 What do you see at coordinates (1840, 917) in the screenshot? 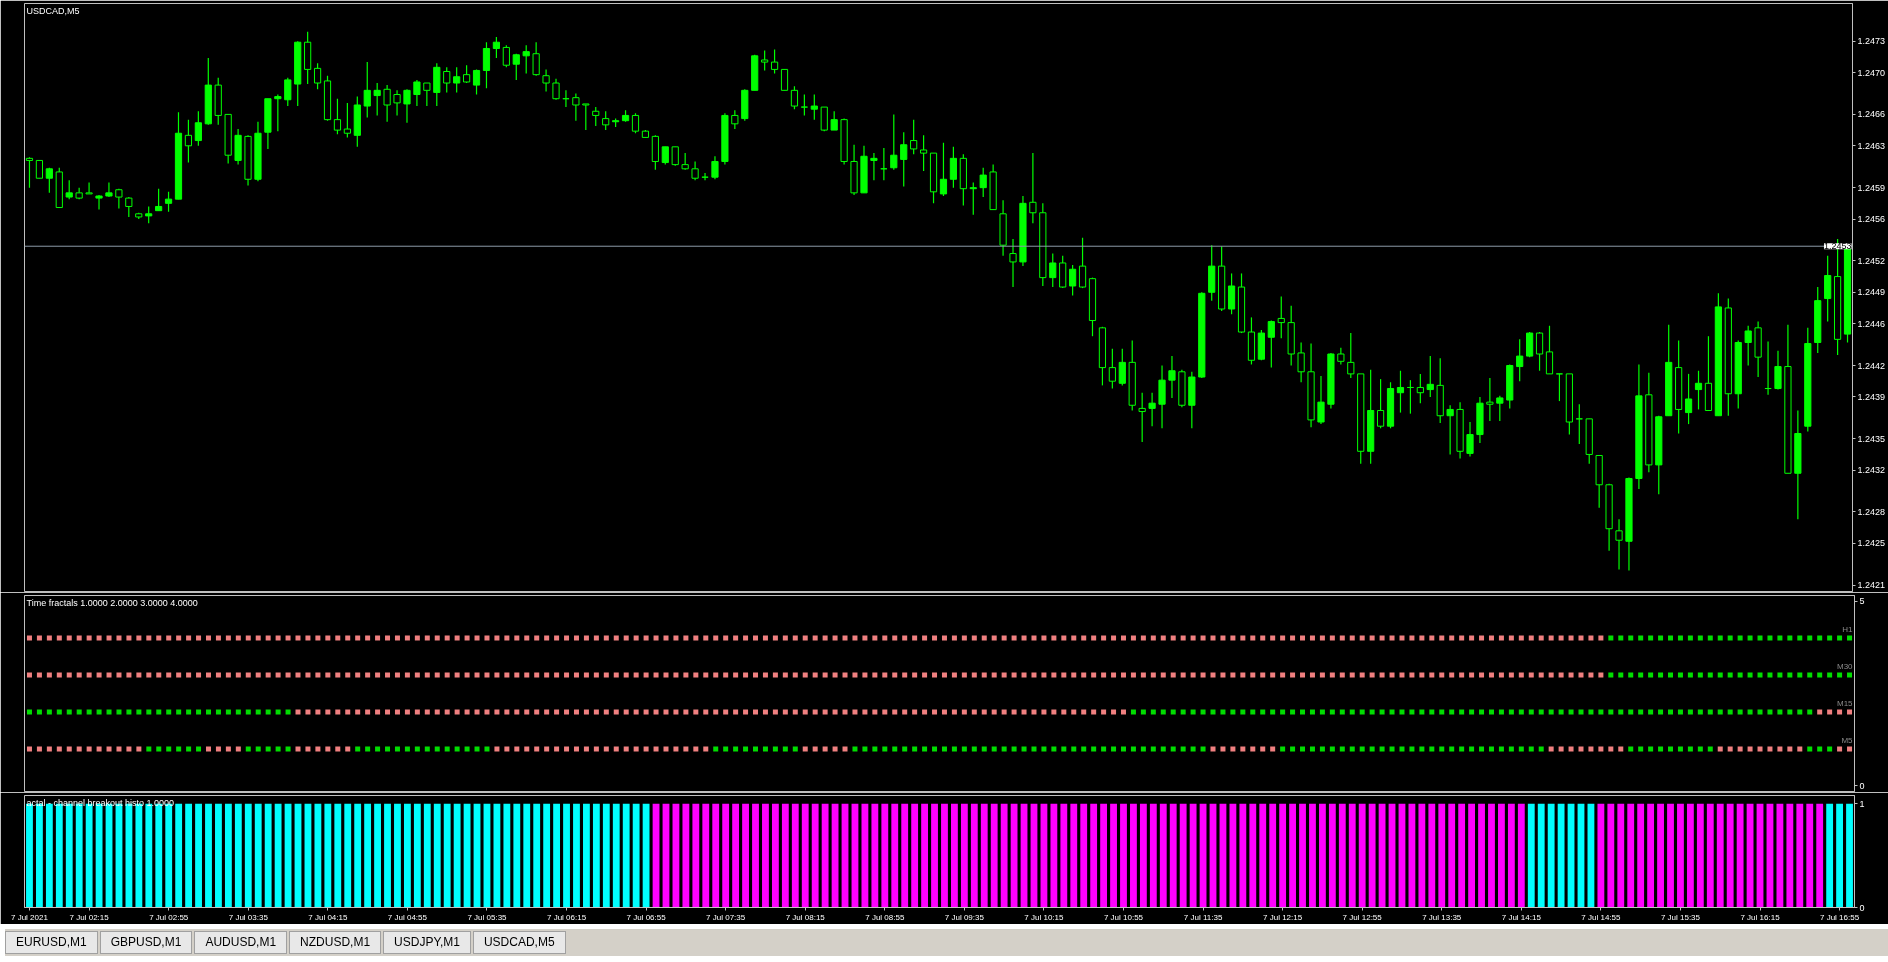
I see `x-tick-label: 7 Jul 16:55` at bounding box center [1840, 917].